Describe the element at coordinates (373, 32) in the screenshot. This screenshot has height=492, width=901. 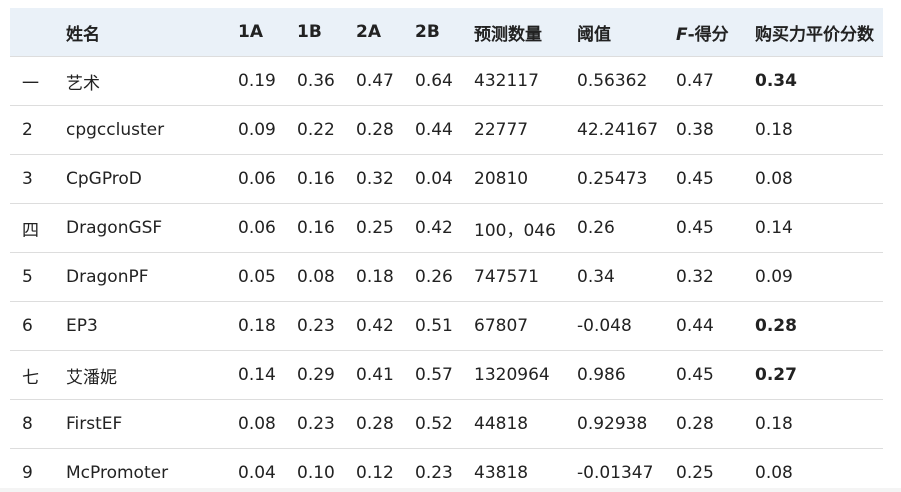
I see `header-2a: 2A` at that location.